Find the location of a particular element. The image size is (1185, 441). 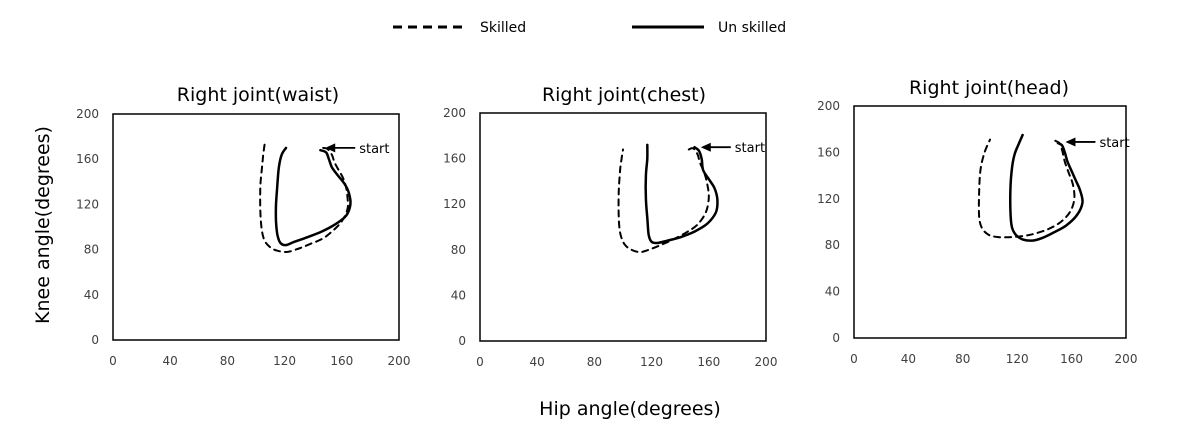

x-tick-label-head: 160 is located at coordinates (1071, 359).